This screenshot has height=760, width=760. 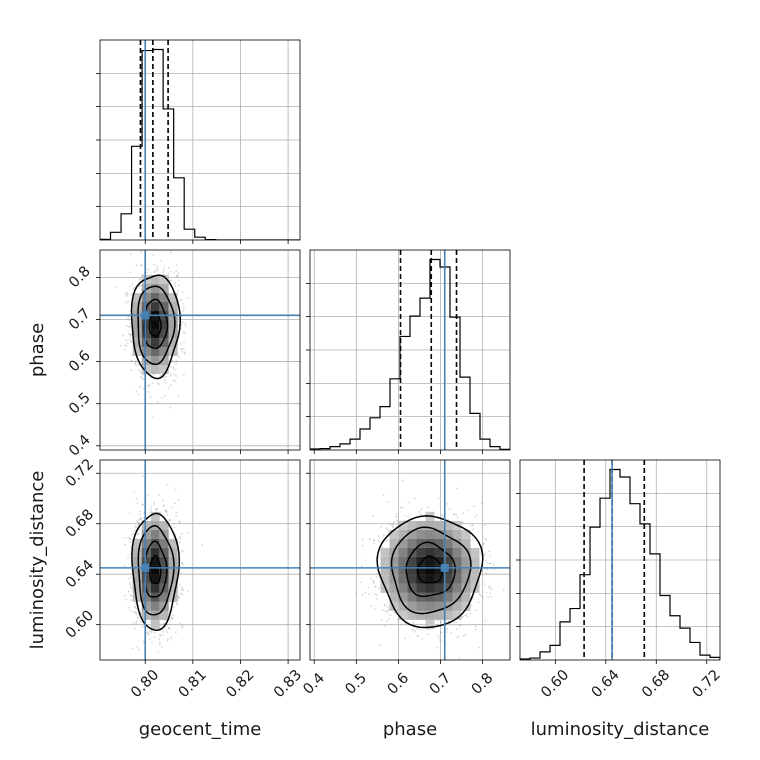 I want to click on hist-step-geocent_time, so click(x=200, y=144).